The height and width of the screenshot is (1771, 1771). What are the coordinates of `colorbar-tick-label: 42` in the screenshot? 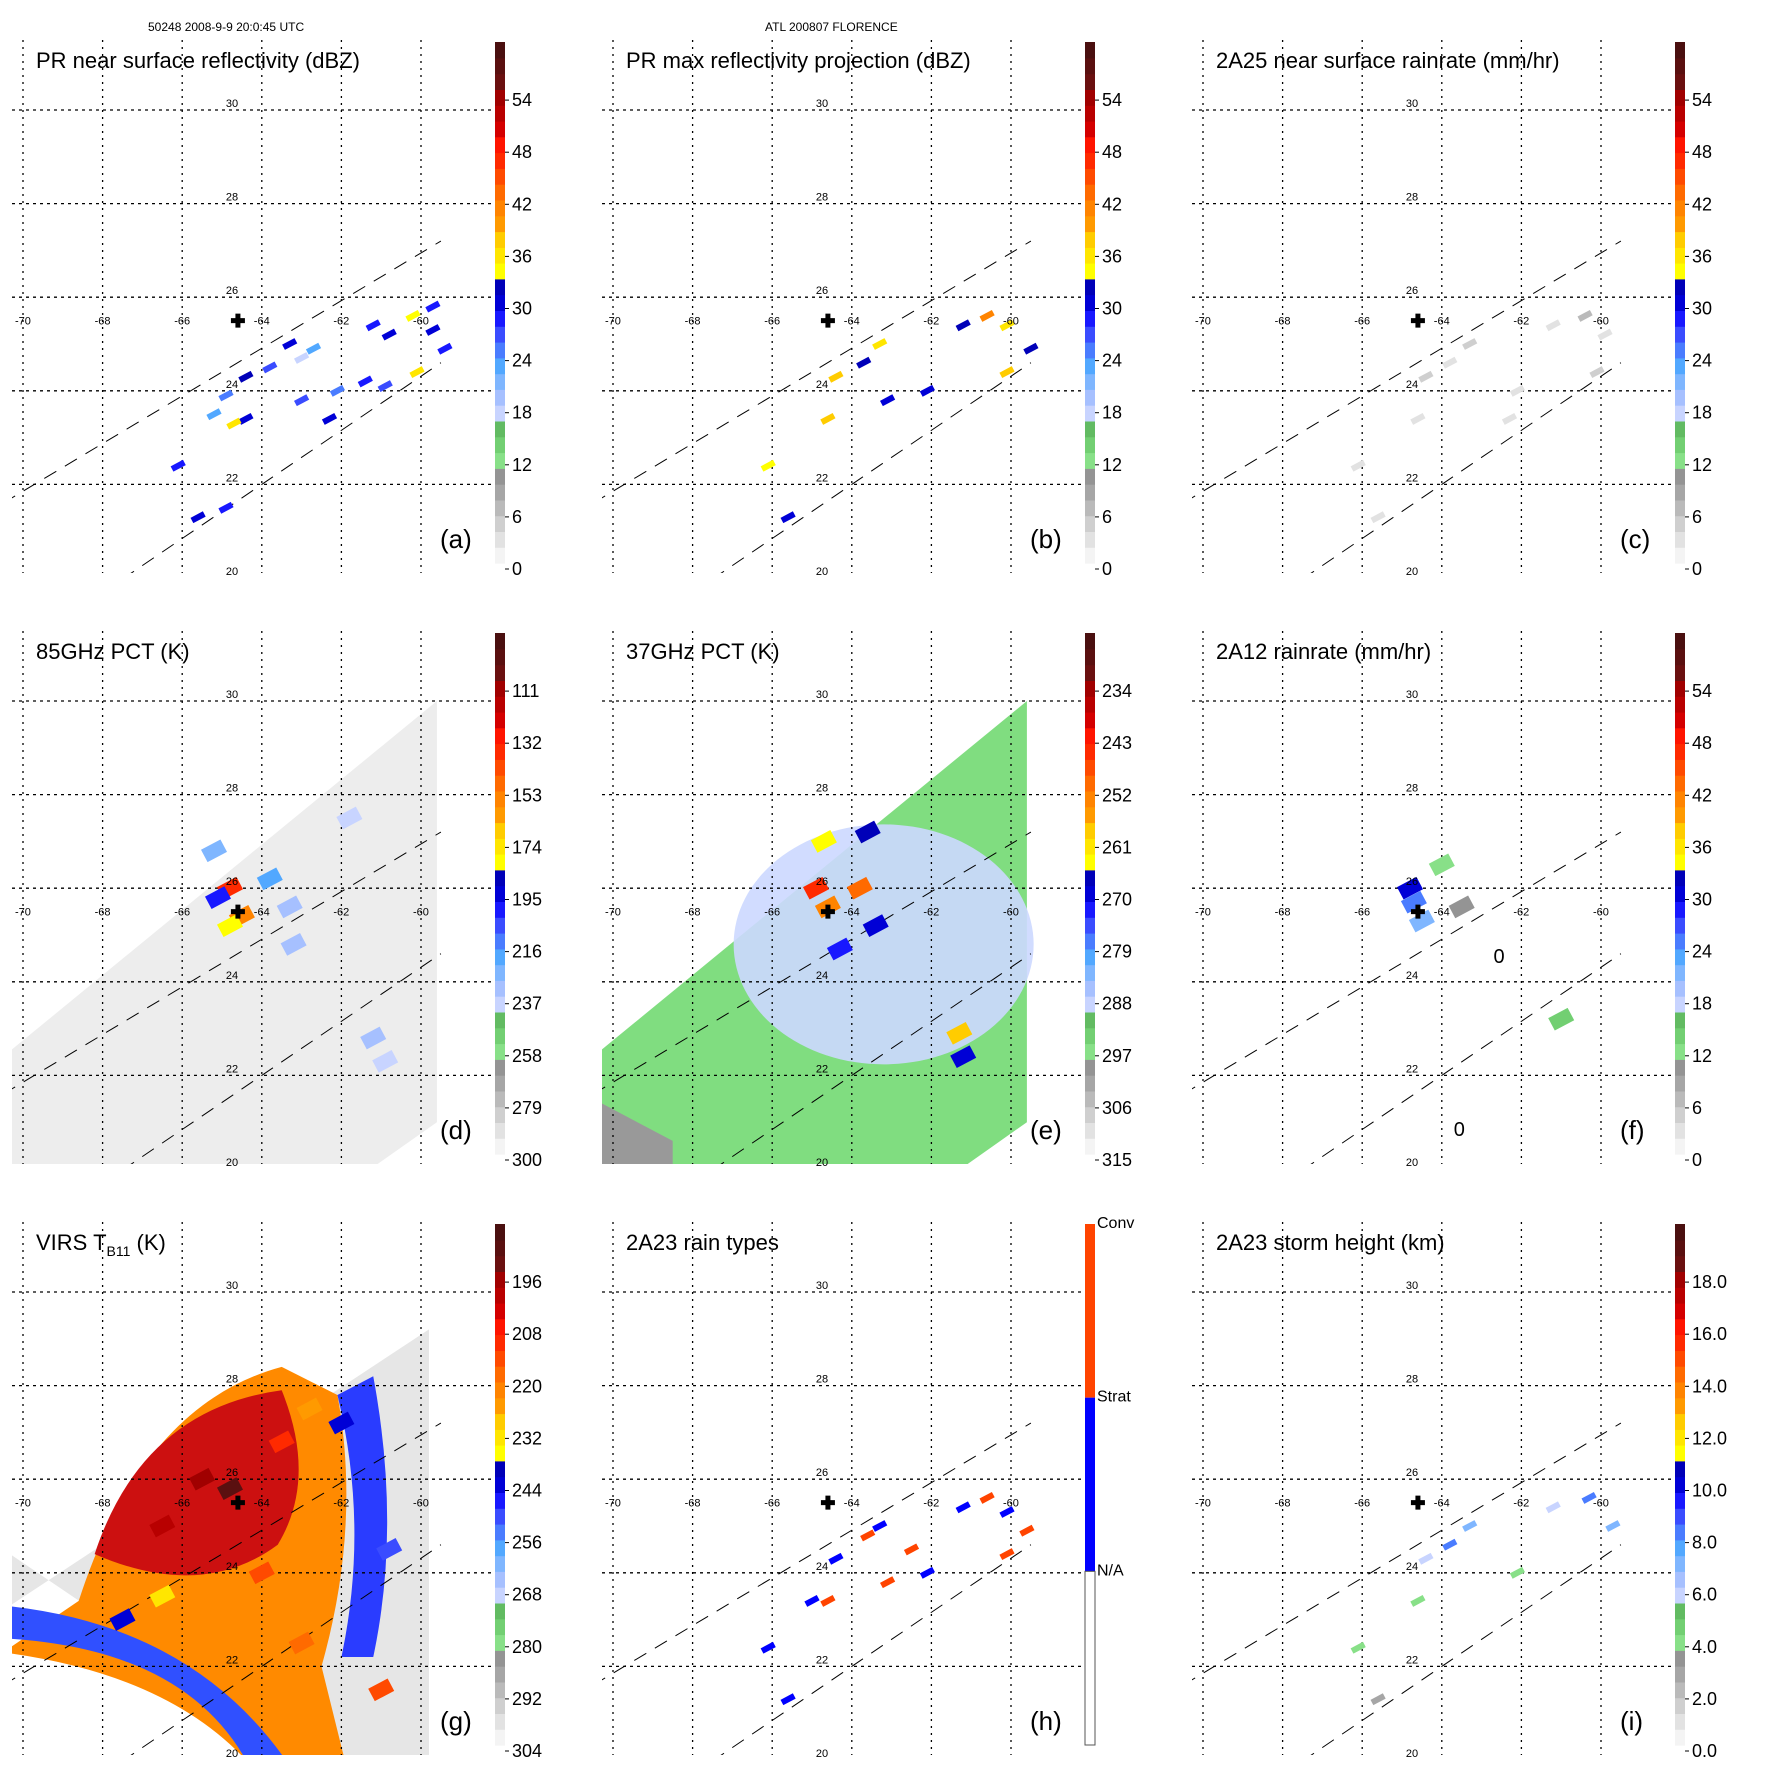 It's located at (1702, 795).